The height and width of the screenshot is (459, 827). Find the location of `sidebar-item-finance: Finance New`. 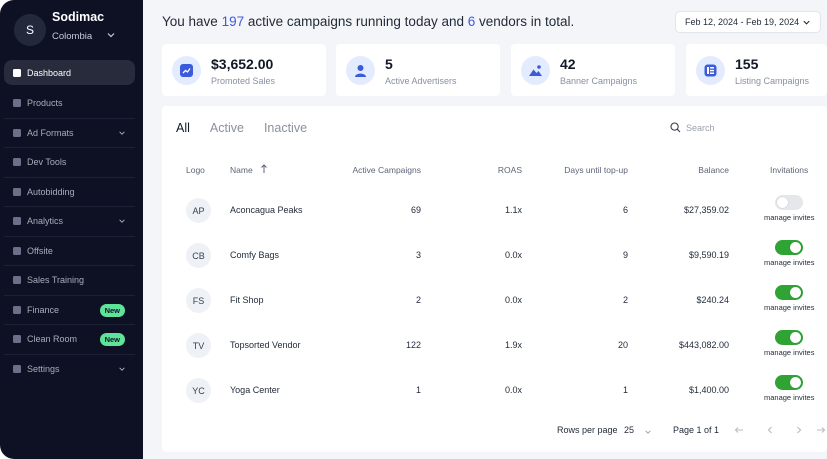

sidebar-item-finance: Finance New is located at coordinates (69, 310).